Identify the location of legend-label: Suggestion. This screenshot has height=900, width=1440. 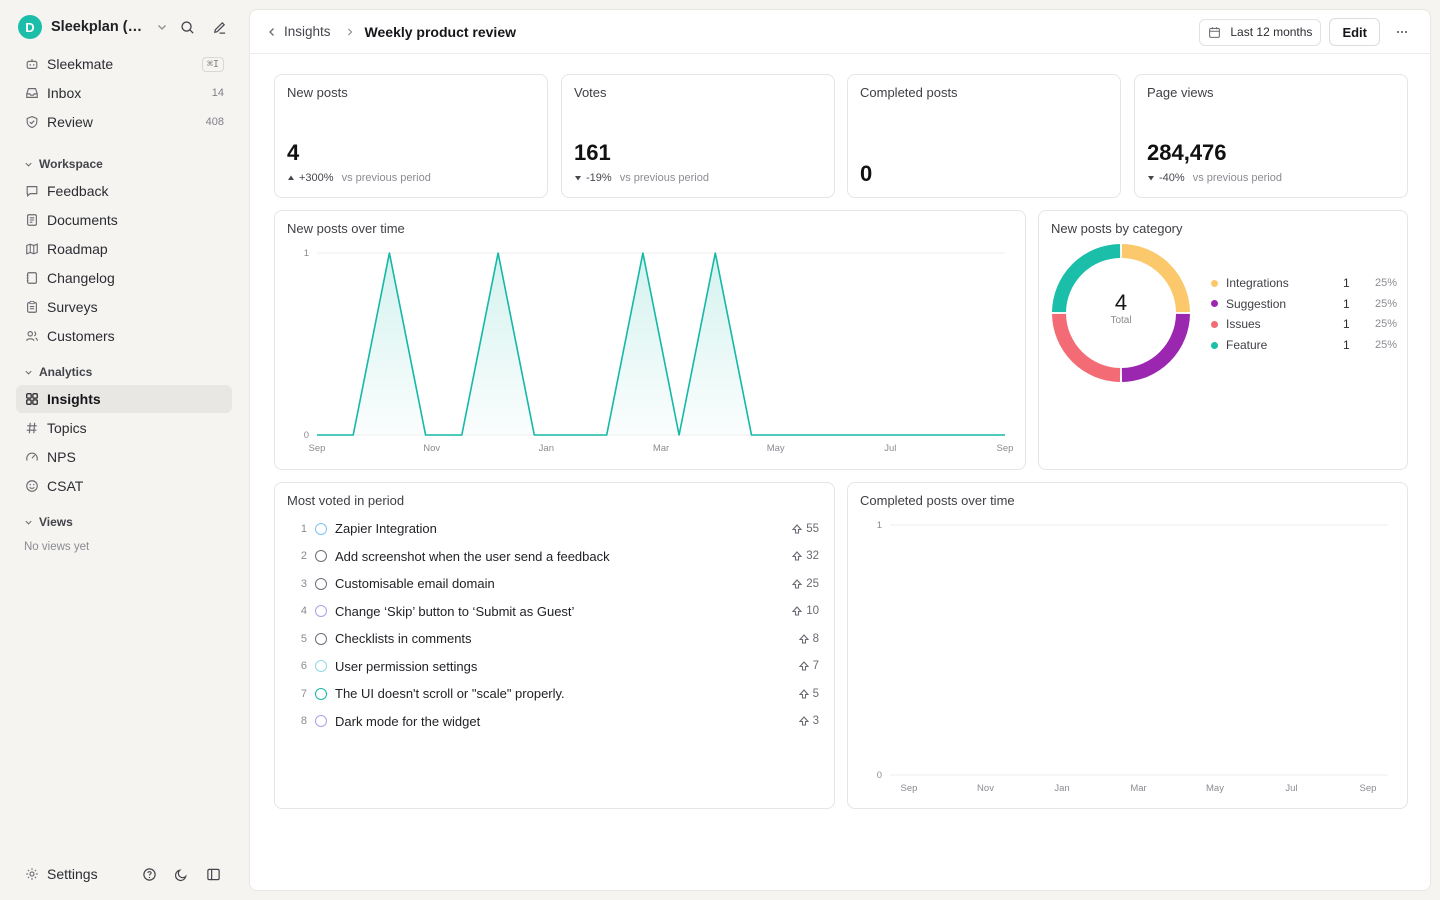
(1256, 303).